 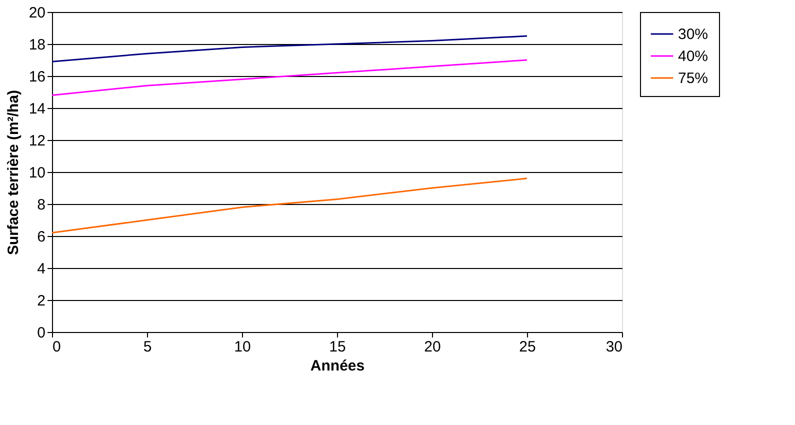 I want to click on legend-label: 40%, so click(x=693, y=56).